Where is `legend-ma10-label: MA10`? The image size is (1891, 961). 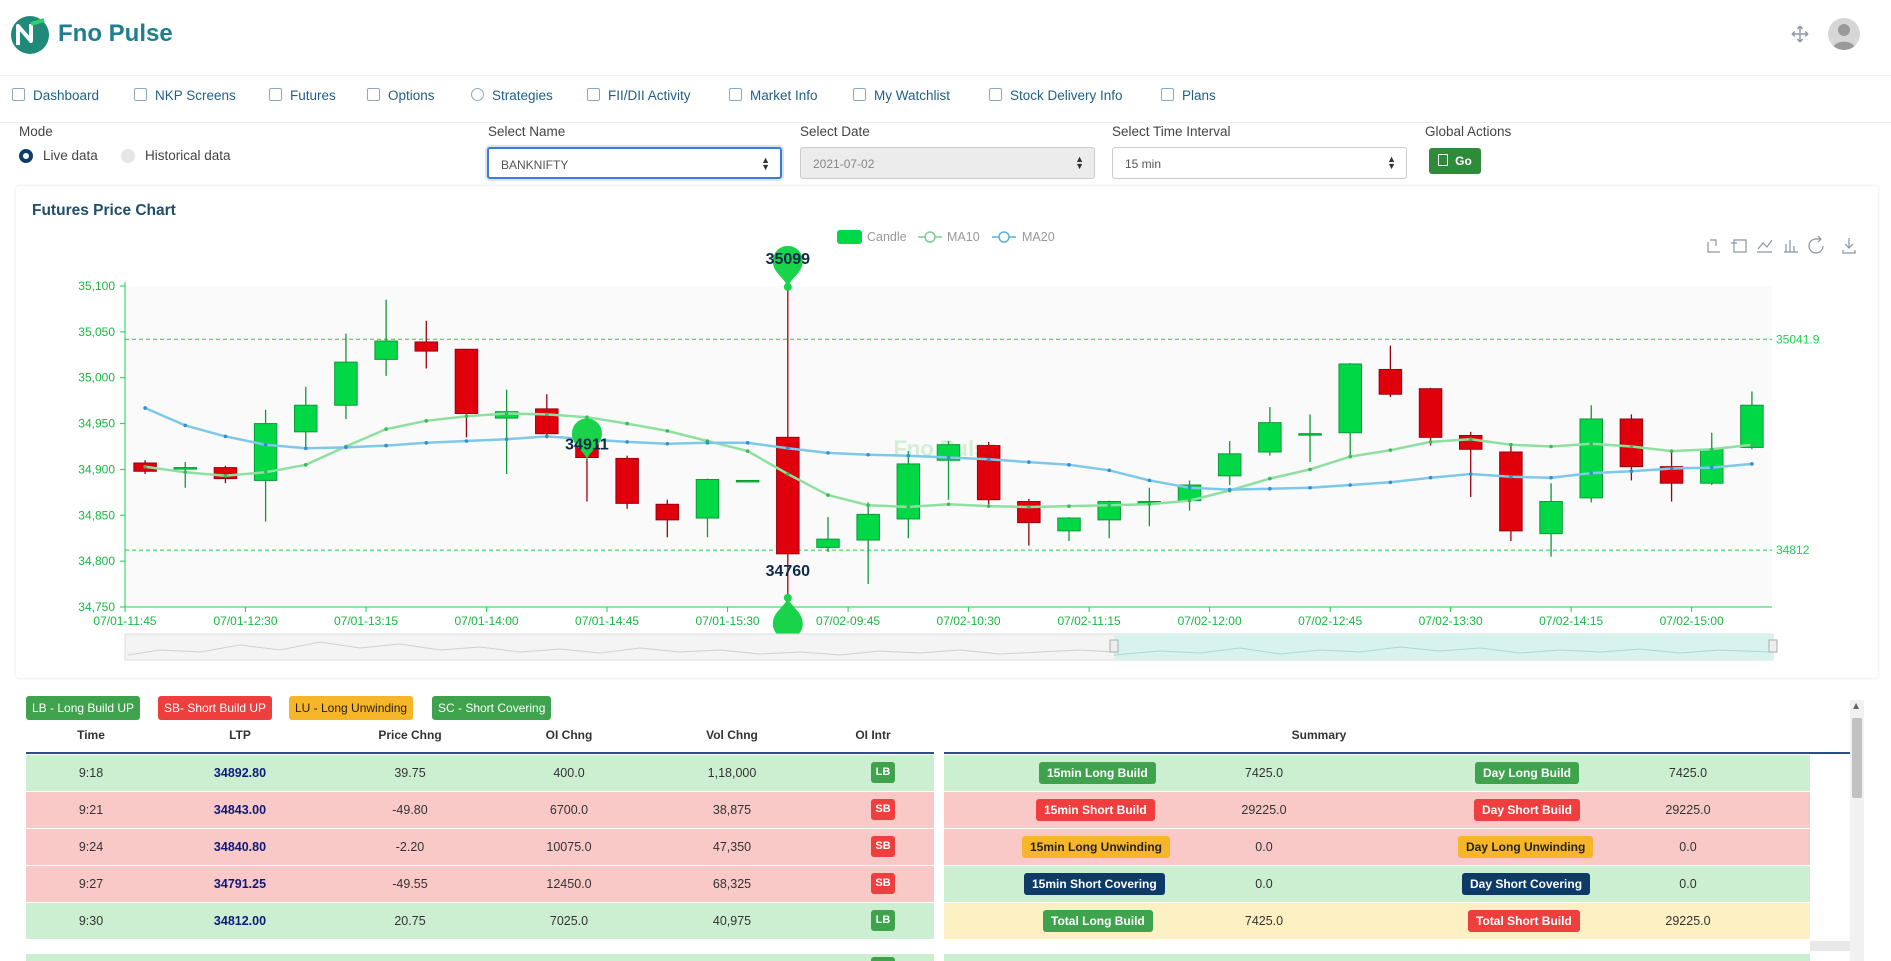
legend-ma10-label: MA10 is located at coordinates (963, 237).